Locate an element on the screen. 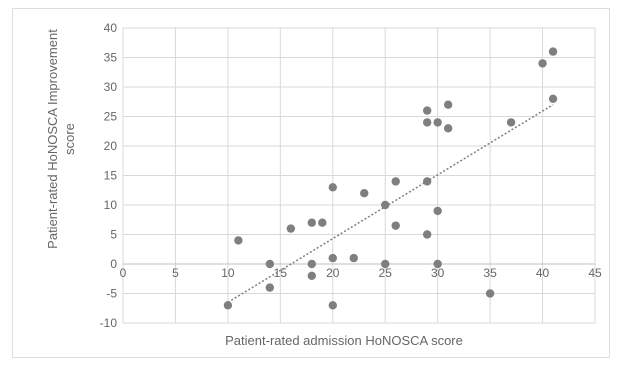 The height and width of the screenshot is (365, 617). y-axis-ticks: -10 -5 0 5 10 15 20 25 30 35 40 is located at coordinates (109, 175).